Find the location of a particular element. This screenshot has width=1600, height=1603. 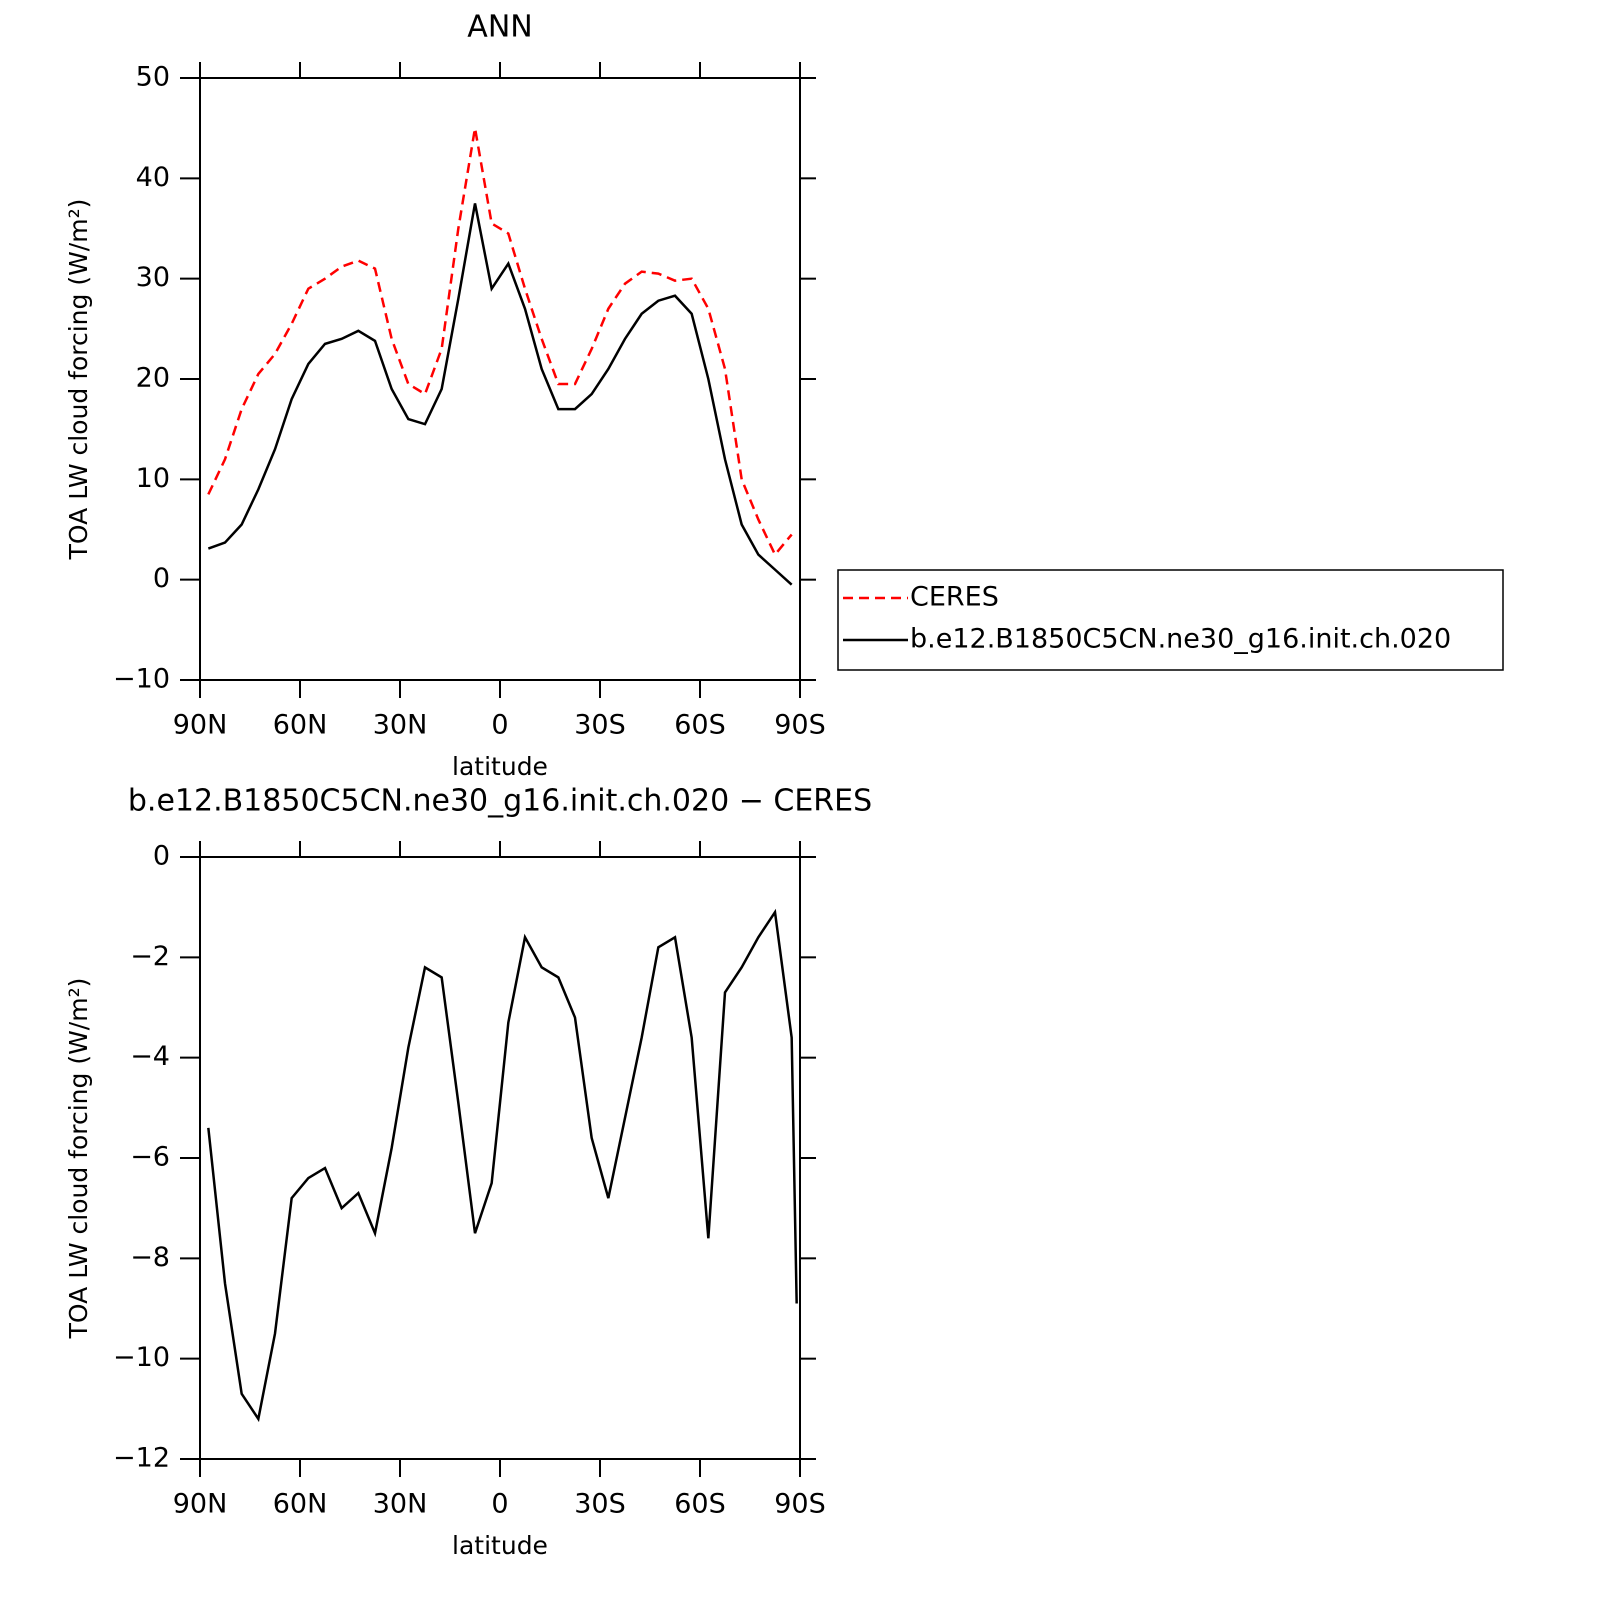

y-tick-label: 10 is located at coordinates (153, 478).